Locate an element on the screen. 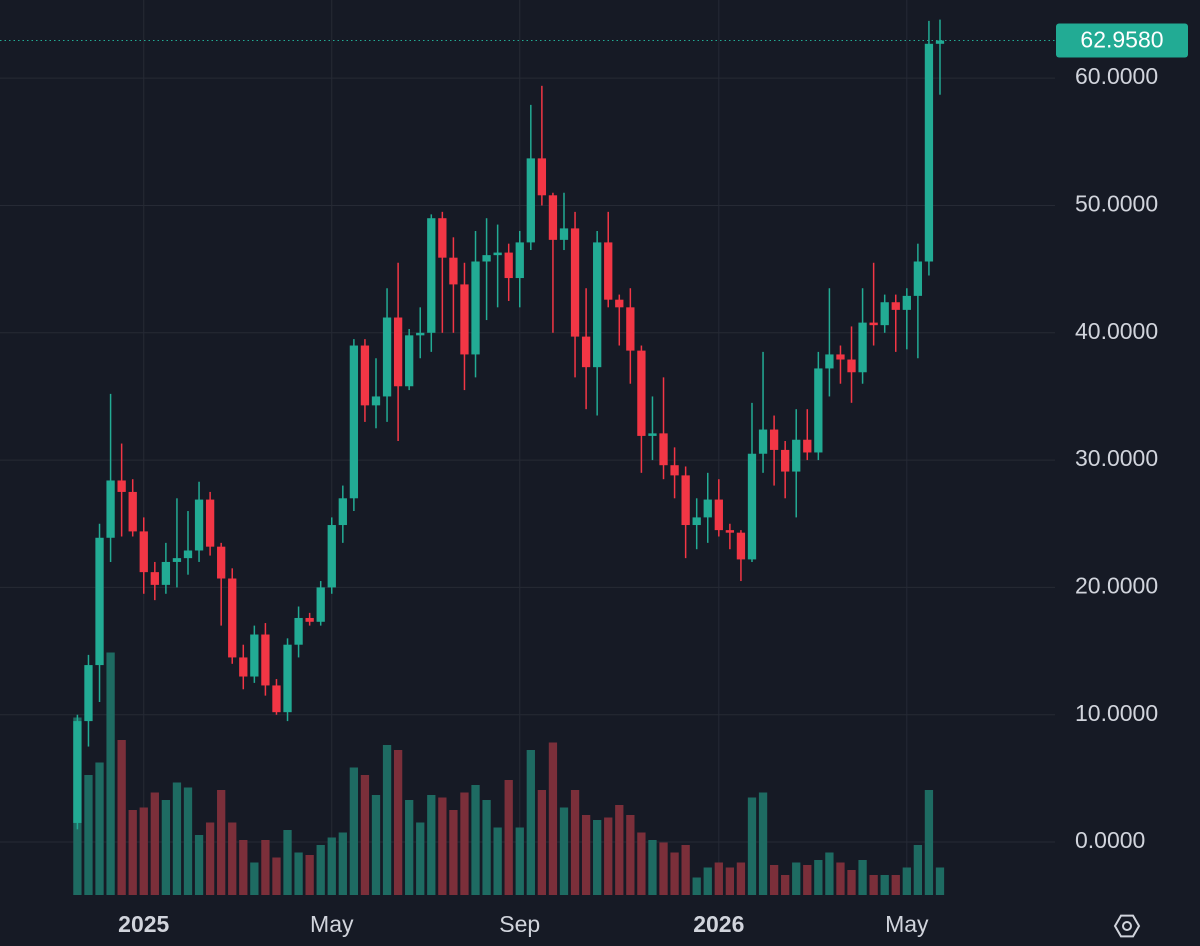 This screenshot has width=1200, height=946. settings-icon is located at coordinates (1127, 926).